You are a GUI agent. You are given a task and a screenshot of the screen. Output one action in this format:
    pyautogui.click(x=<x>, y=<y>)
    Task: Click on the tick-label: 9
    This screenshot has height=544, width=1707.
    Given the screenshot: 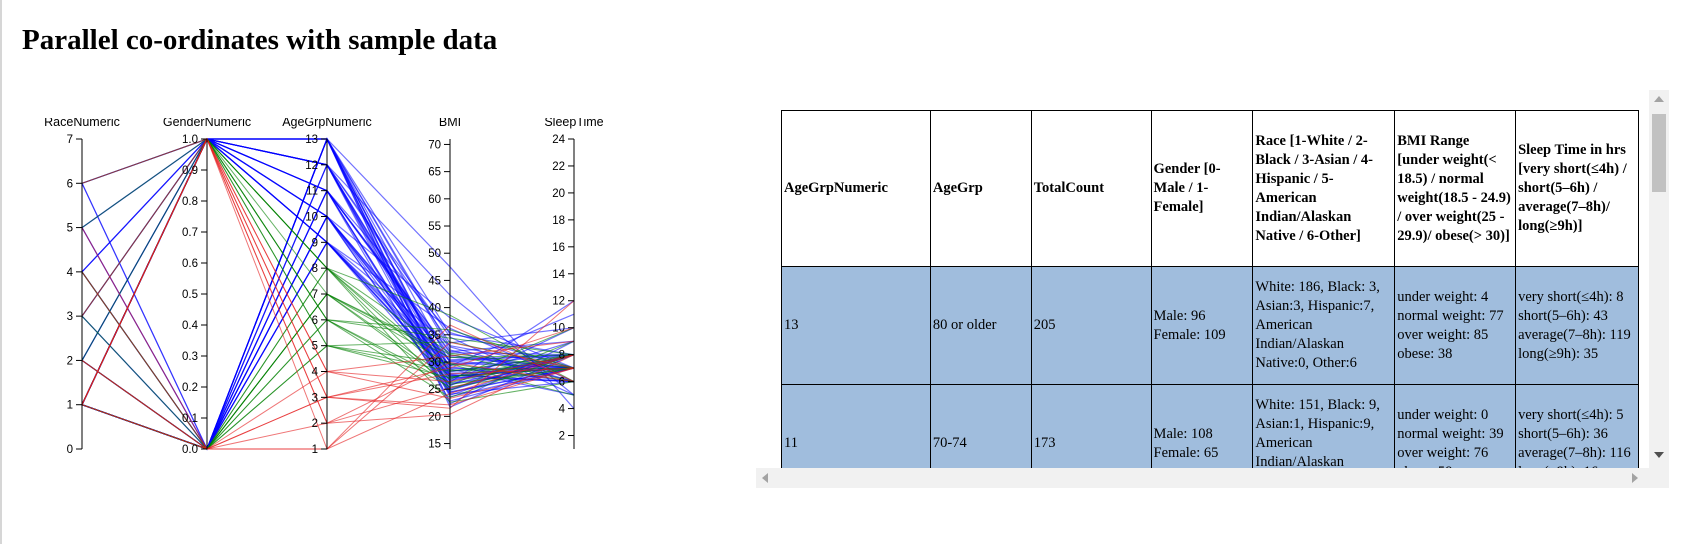 What is the action you would take?
    pyautogui.click(x=315, y=243)
    